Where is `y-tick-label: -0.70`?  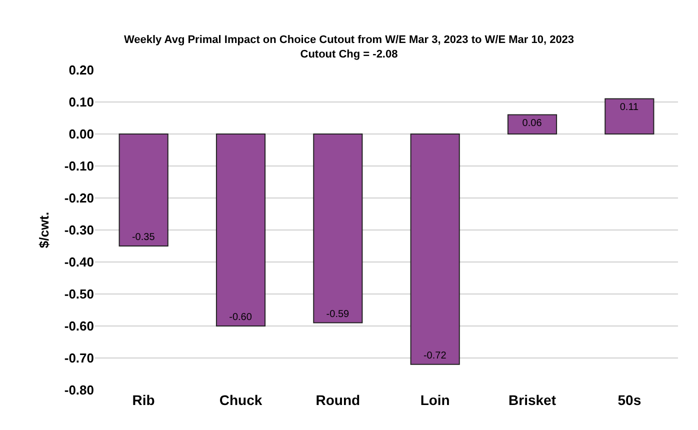
y-tick-label: -0.70 is located at coordinates (79, 358).